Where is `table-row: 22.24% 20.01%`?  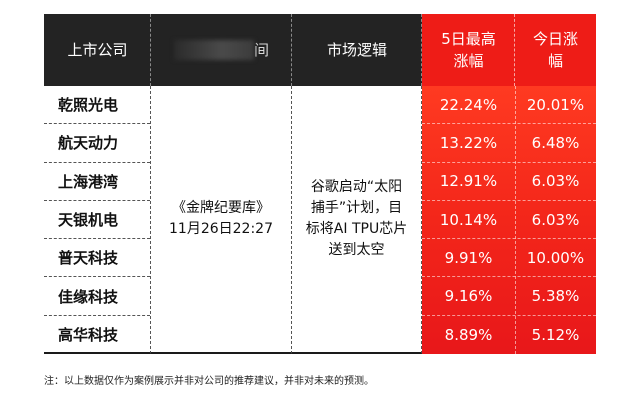
table-row: 22.24% 20.01% is located at coordinates (509, 105).